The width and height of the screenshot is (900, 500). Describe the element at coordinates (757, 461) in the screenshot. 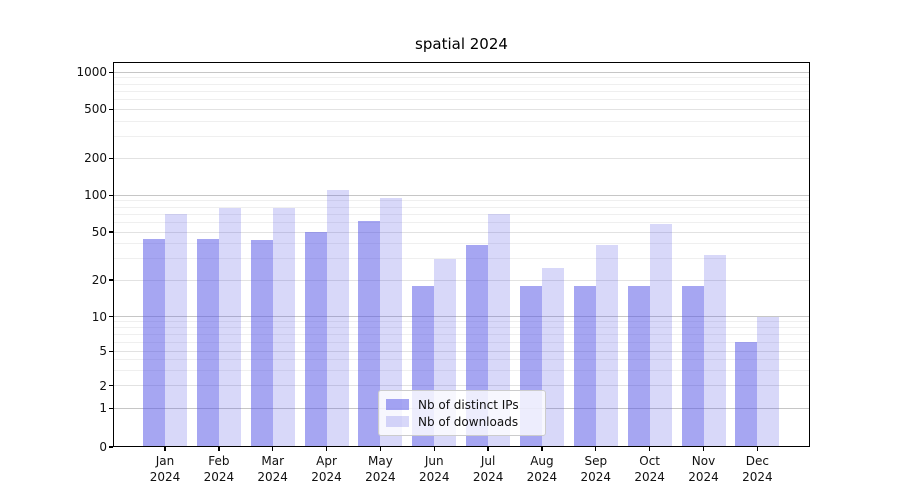

I see `x-tick-month: Dec` at that location.